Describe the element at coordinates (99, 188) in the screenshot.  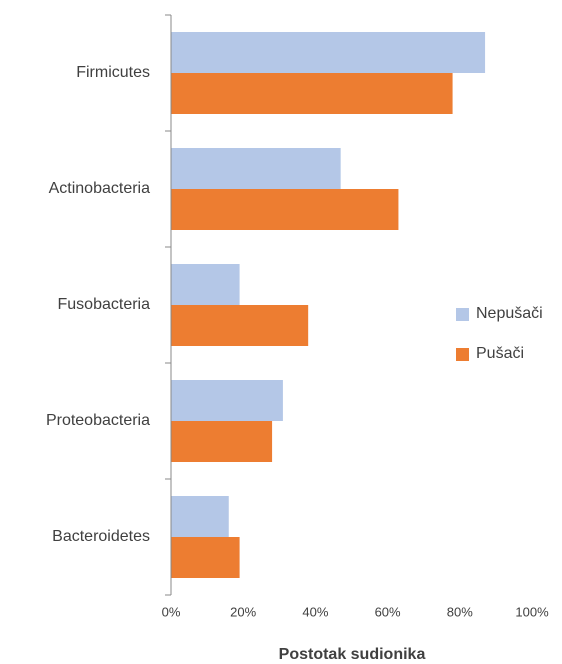
I see `y-tick-label: Actinobacteria` at that location.